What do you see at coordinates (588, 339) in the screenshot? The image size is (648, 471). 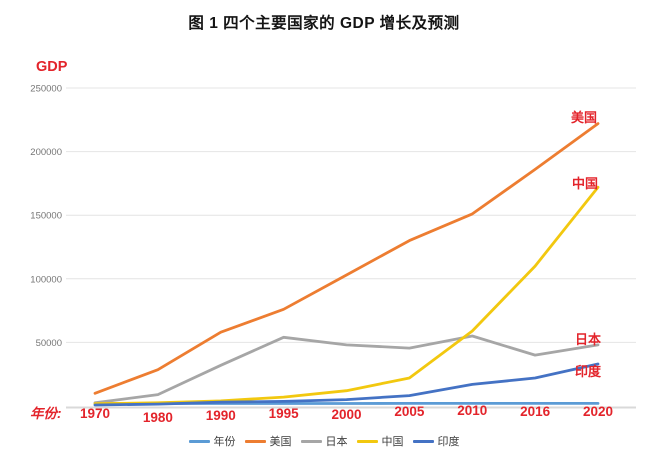 I see `series-label-japan: 日本` at bounding box center [588, 339].